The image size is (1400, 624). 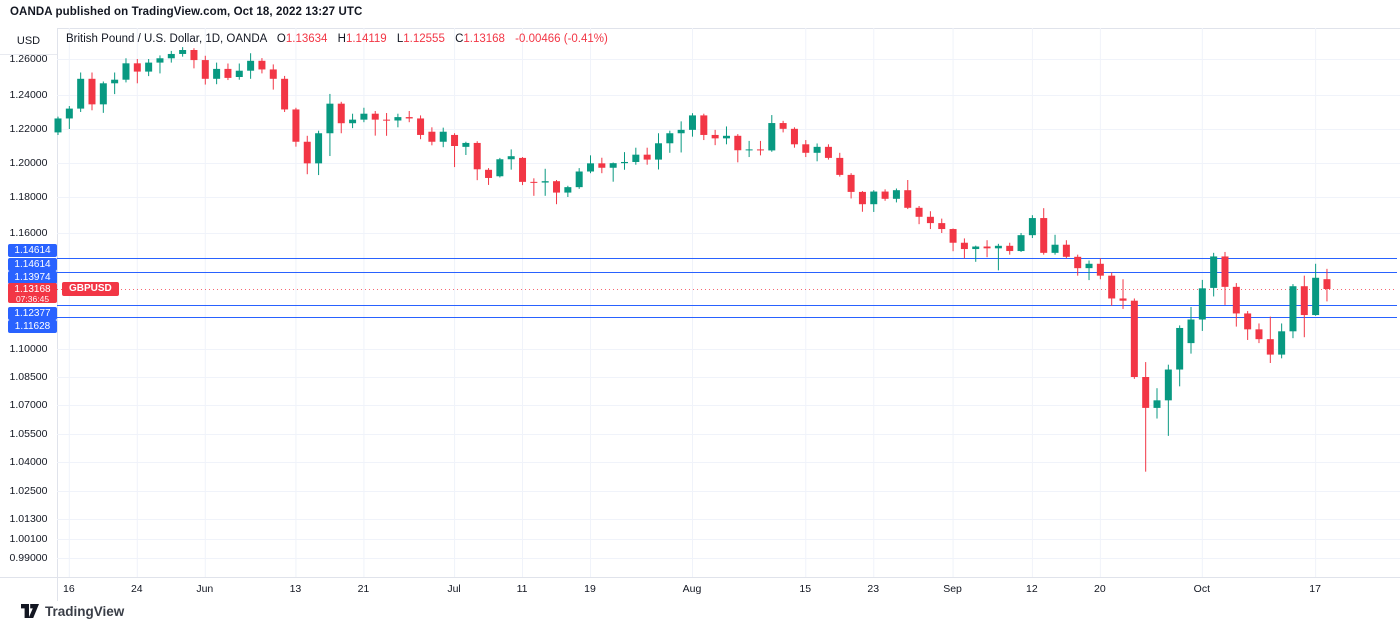 I want to click on level-label-1.14614-a: 1.14614, so click(x=32, y=250).